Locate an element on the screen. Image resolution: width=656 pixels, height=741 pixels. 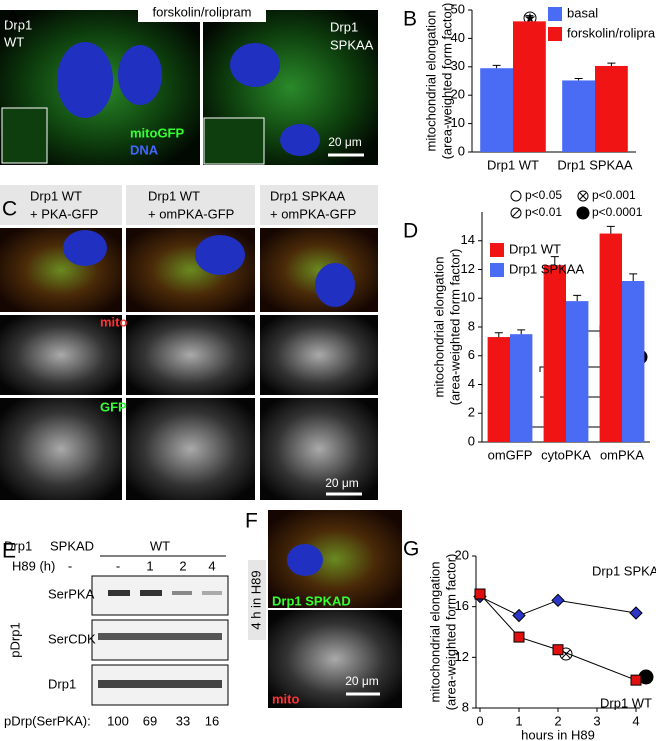
column-header: SPKAD is located at coordinates (72, 545).